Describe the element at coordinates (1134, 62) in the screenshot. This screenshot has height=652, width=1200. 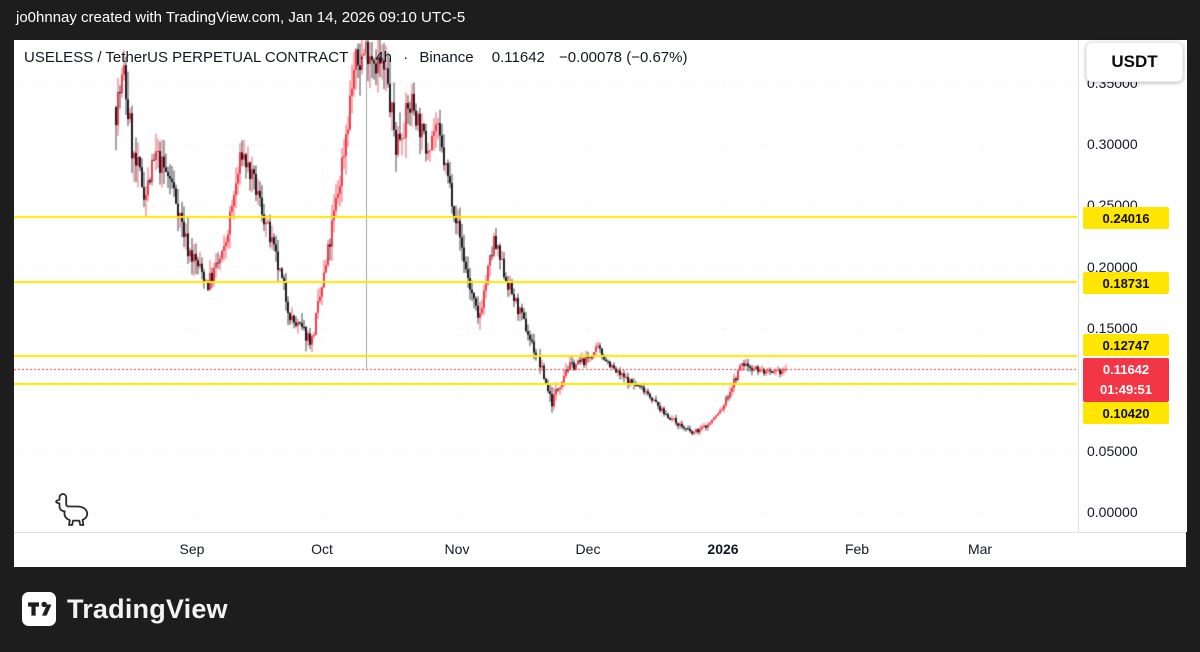
I see `currency-toggle-button: USDT` at that location.